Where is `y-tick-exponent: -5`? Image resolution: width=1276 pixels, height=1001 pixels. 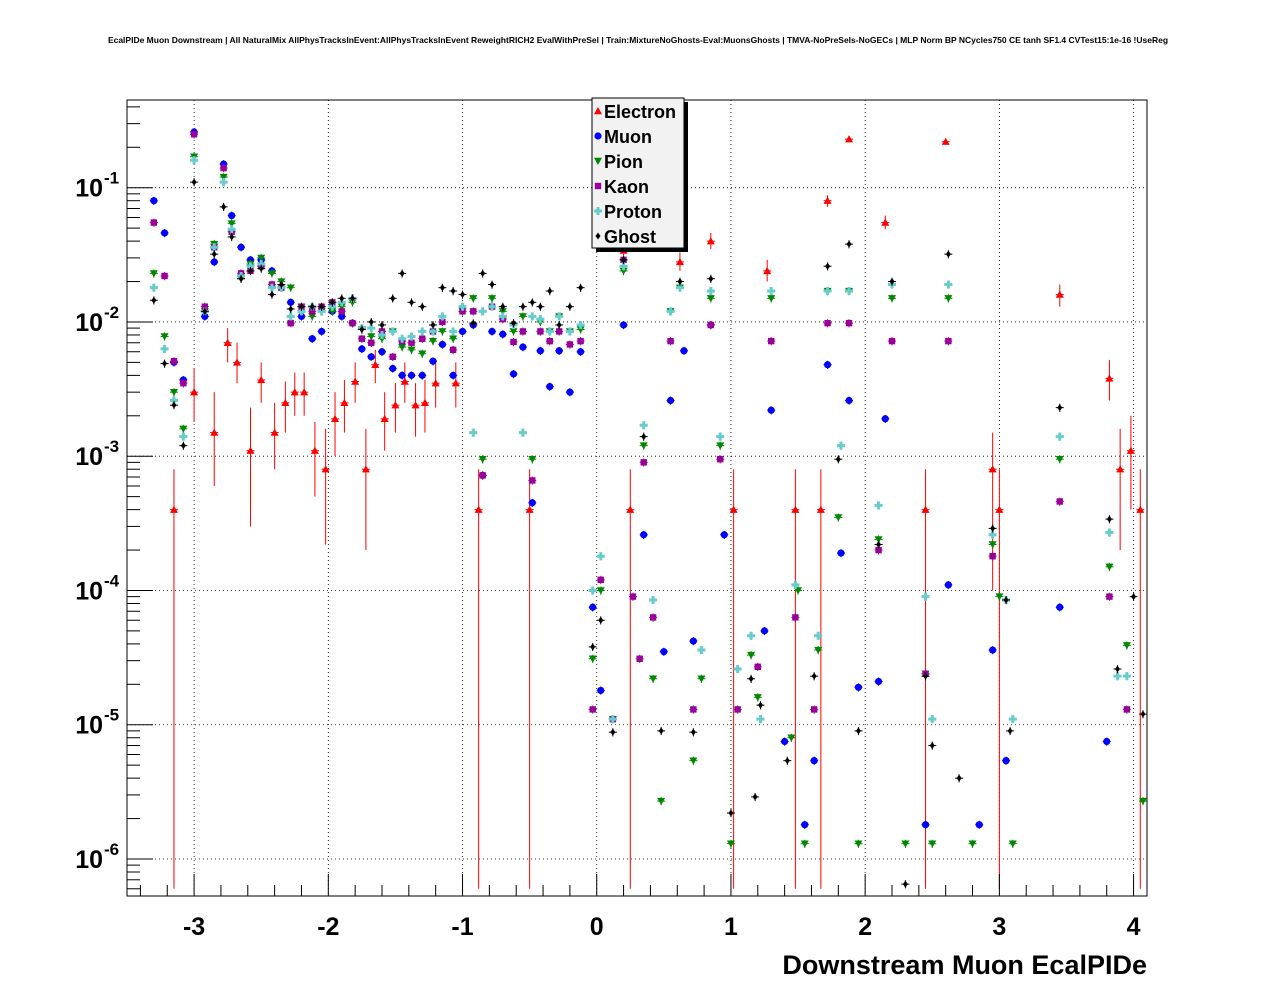
y-tick-exponent: -5 is located at coordinates (111, 715).